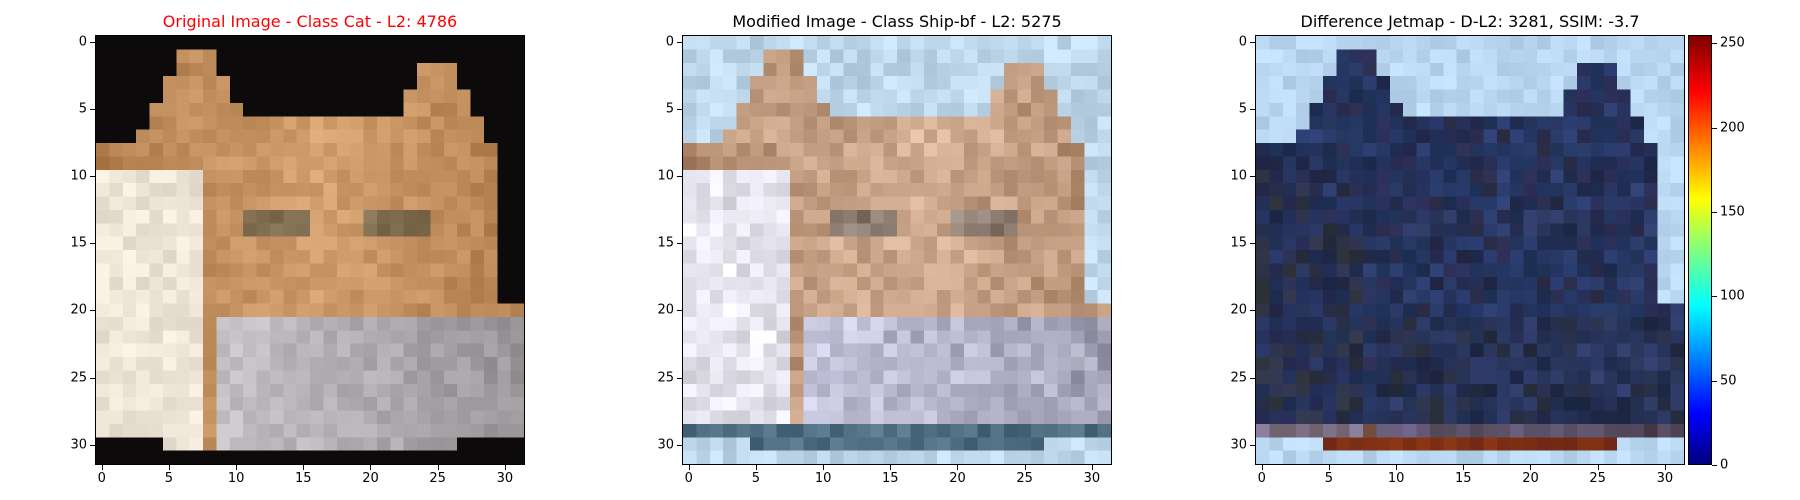  What do you see at coordinates (1732, 296) in the screenshot?
I see `colorbar-tick-label: 100` at bounding box center [1732, 296].